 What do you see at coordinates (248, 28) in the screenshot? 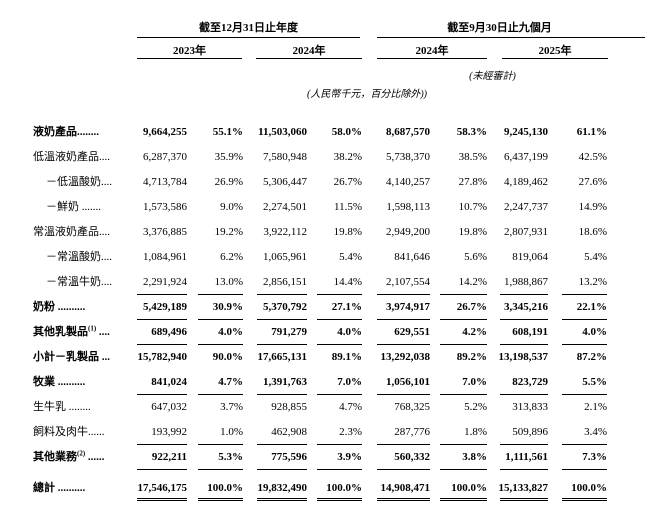
I see `period-header-annual: 截至12月31日止年度` at bounding box center [248, 28].